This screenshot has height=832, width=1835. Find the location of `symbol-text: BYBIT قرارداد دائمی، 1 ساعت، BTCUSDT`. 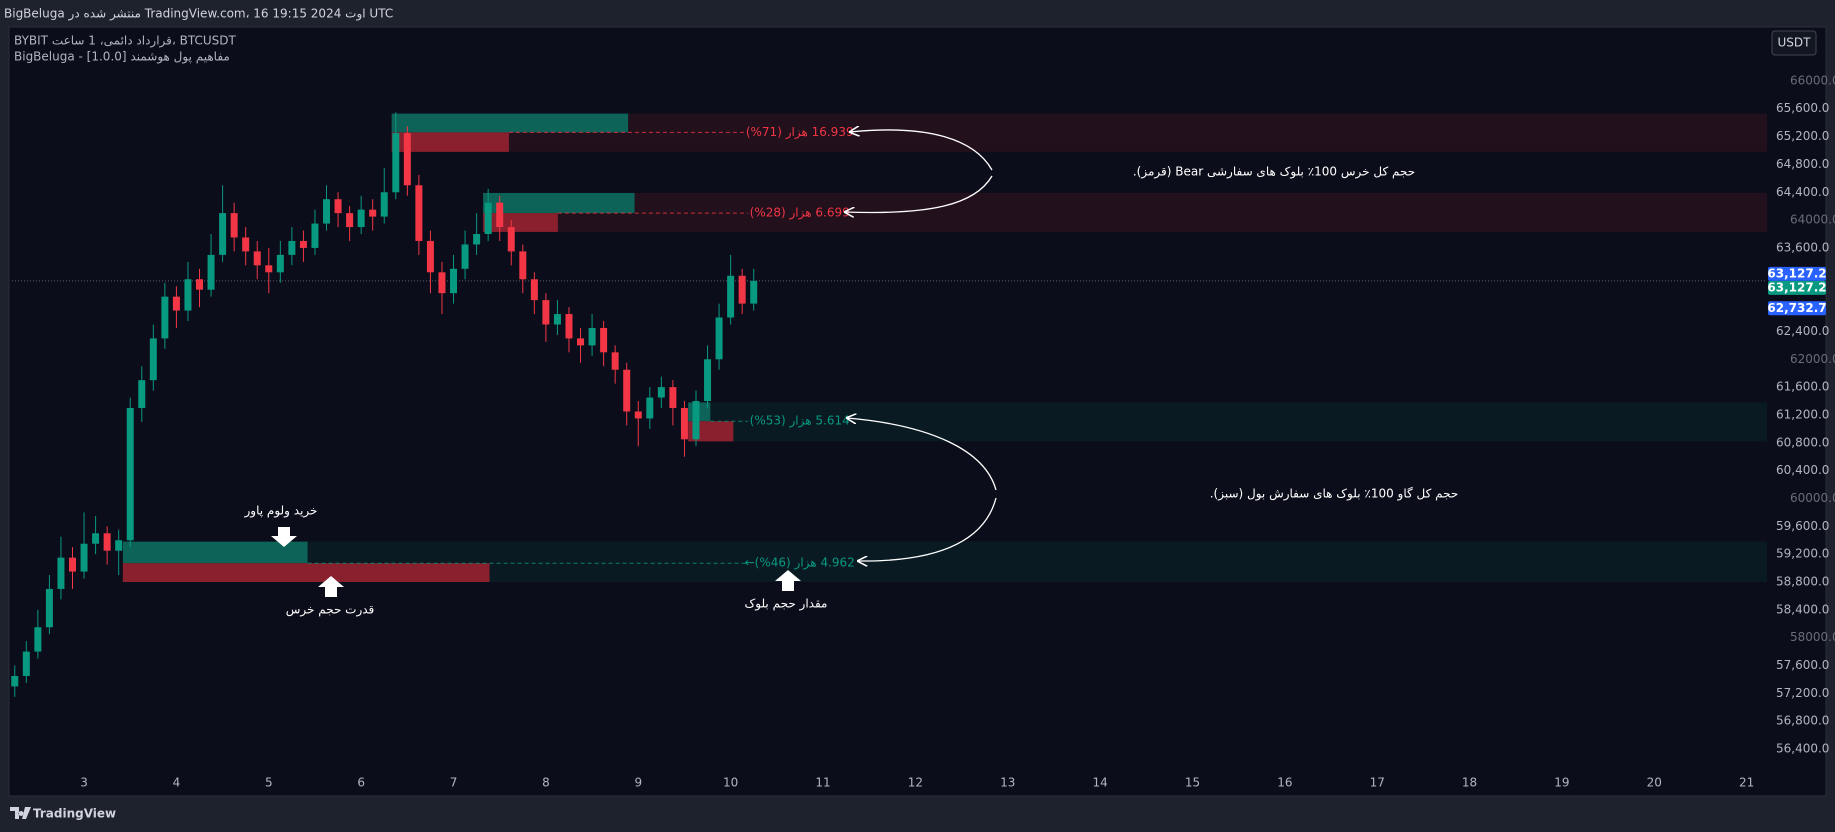

symbol-text: BYBIT قرارداد دائمی، 1 ساعت، BTCUSDT is located at coordinates (125, 41).